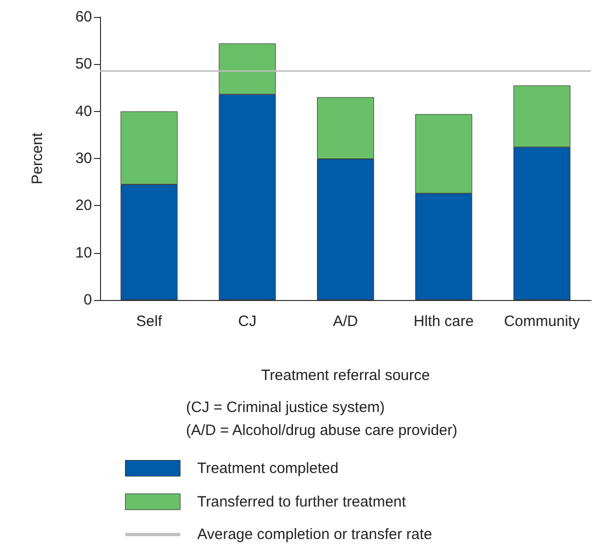 Image resolution: width=601 pixels, height=550 pixels. Describe the element at coordinates (83, 158) in the screenshot. I see `y-tick-label: 30` at that location.